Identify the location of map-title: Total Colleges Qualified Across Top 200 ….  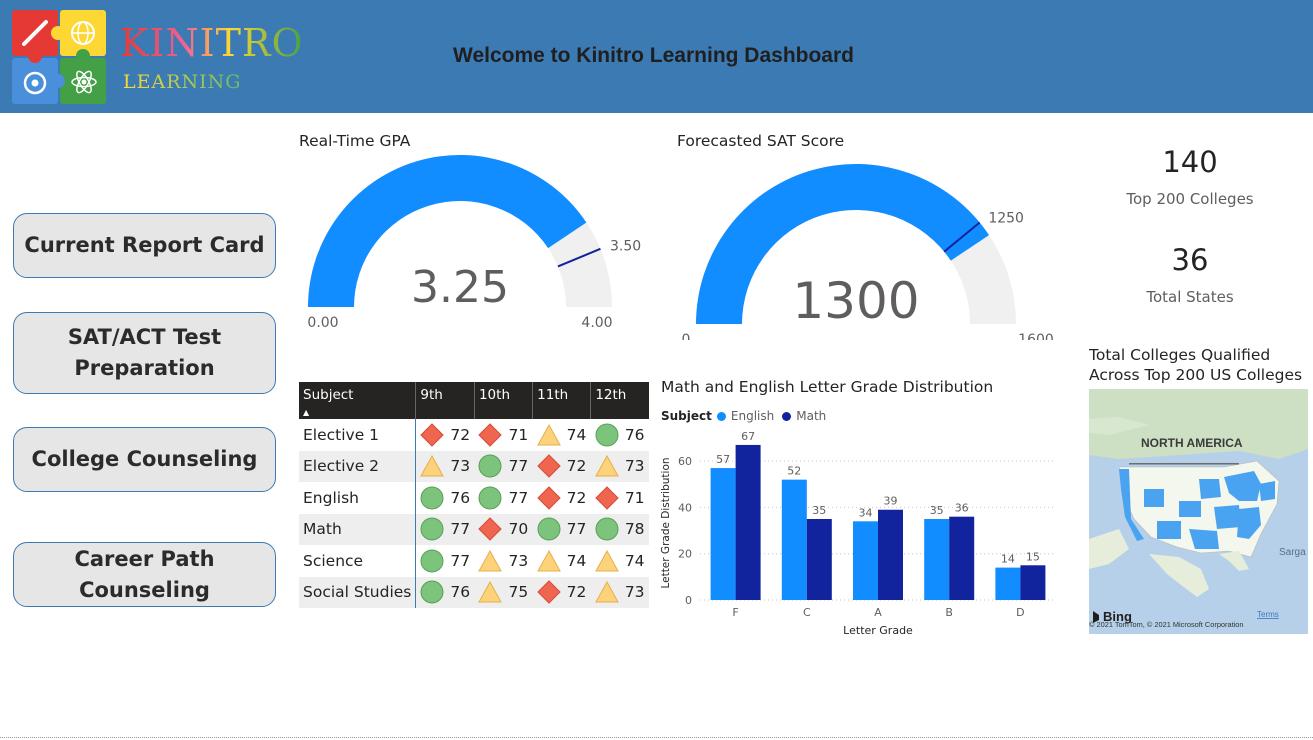
(1195, 365).